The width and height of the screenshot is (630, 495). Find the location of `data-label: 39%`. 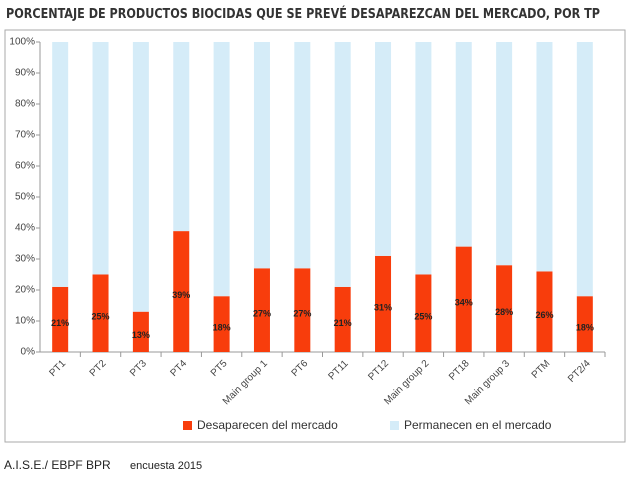

data-label: 39% is located at coordinates (181, 295).